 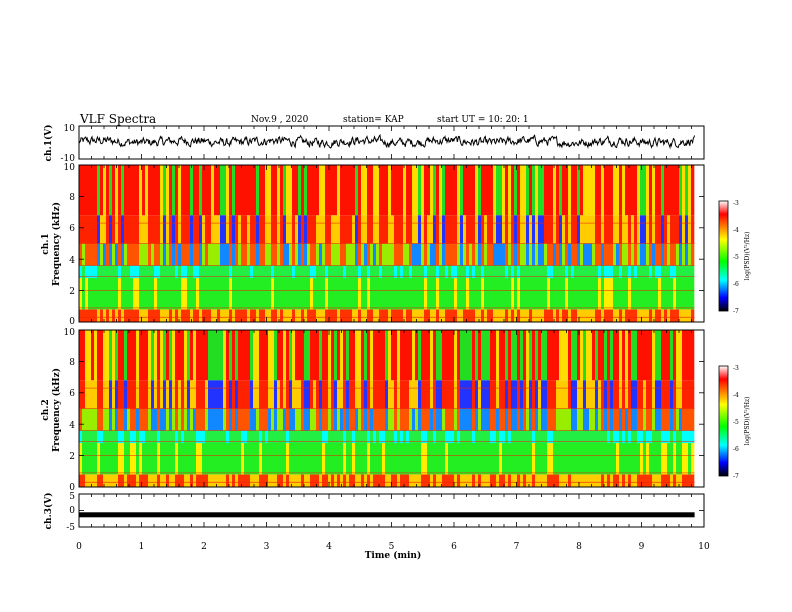 What do you see at coordinates (72, 488) in the screenshot?
I see `ch2-ytick-0: 0` at bounding box center [72, 488].